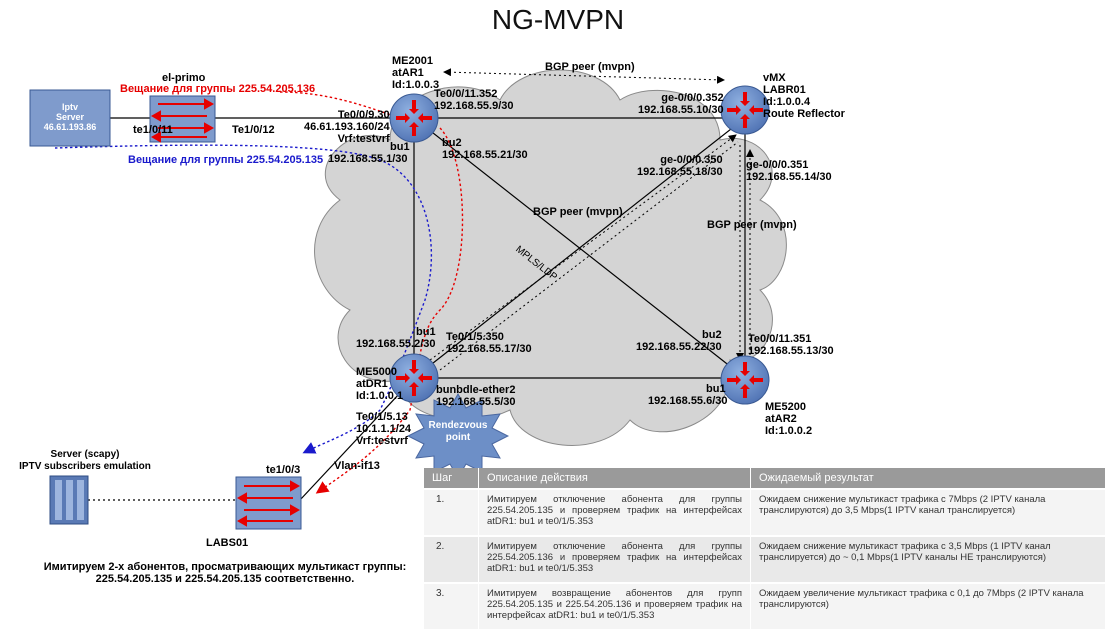 This screenshot has height=637, width=1116. Describe the element at coordinates (804, 96) in the screenshot. I see `vmx-label: vMX LABR01 Id:1.0.0.4 Route Reflector` at that location.